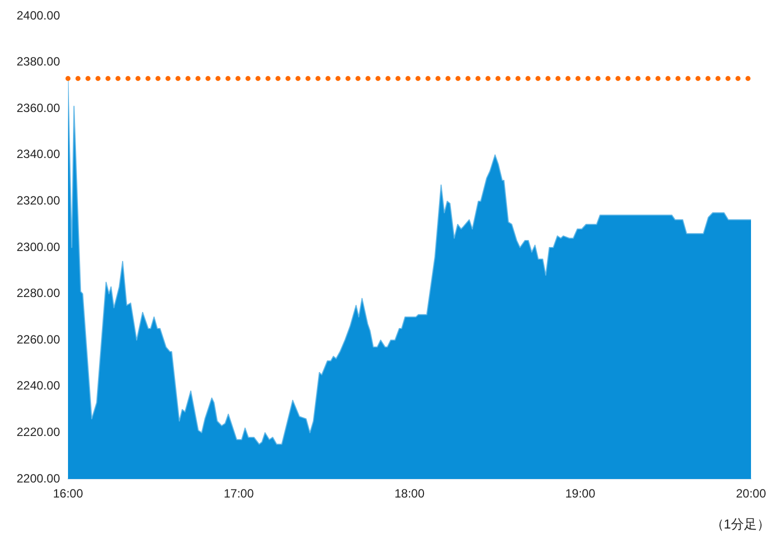 This screenshot has height=545, width=780. I want to click on x-tick-label: 17:00, so click(239, 493).